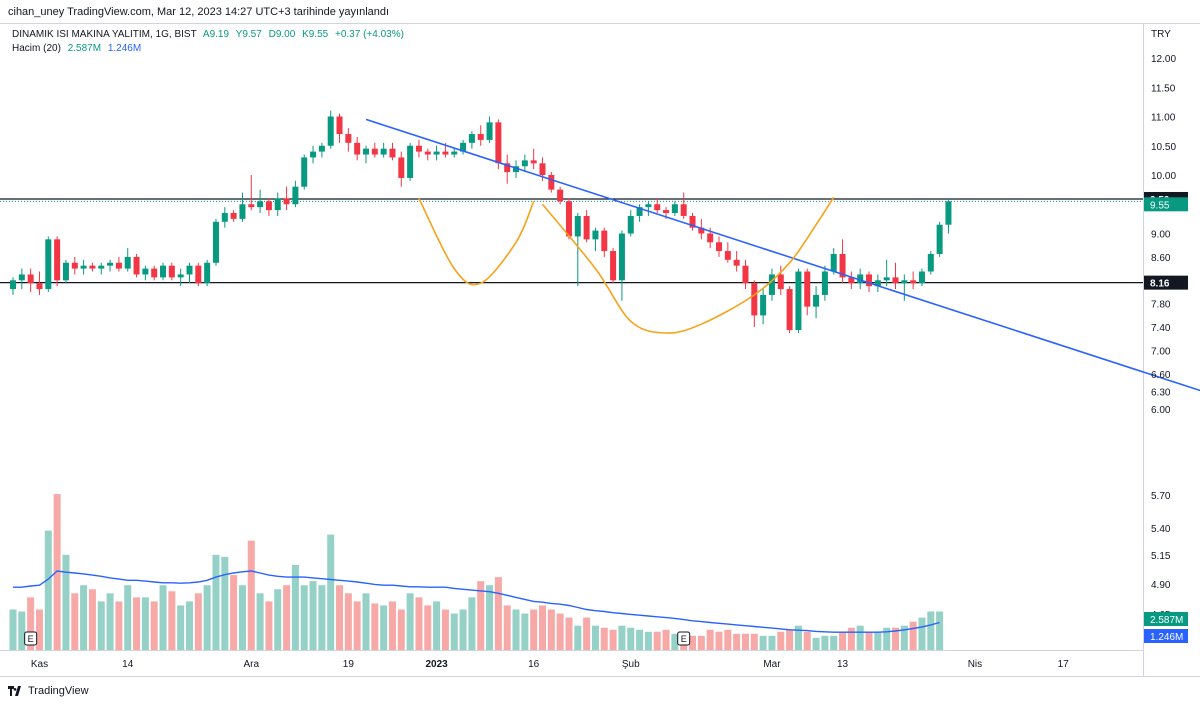 The height and width of the screenshot is (704, 1200). Describe the element at coordinates (369, 34) in the screenshot. I see `legend-change: +0.37 (+4.03%)` at that location.